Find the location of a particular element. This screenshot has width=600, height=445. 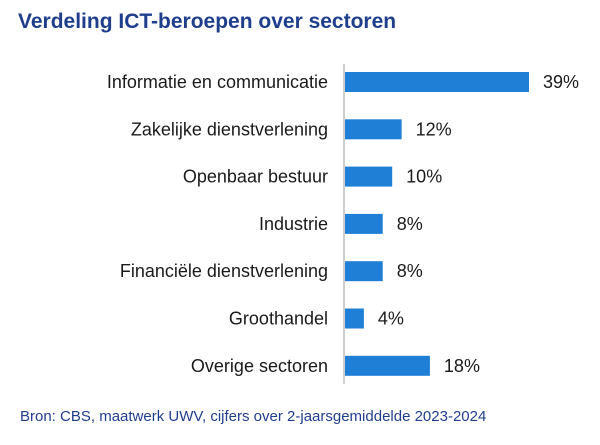

category-label: Industrie is located at coordinates (293, 224).